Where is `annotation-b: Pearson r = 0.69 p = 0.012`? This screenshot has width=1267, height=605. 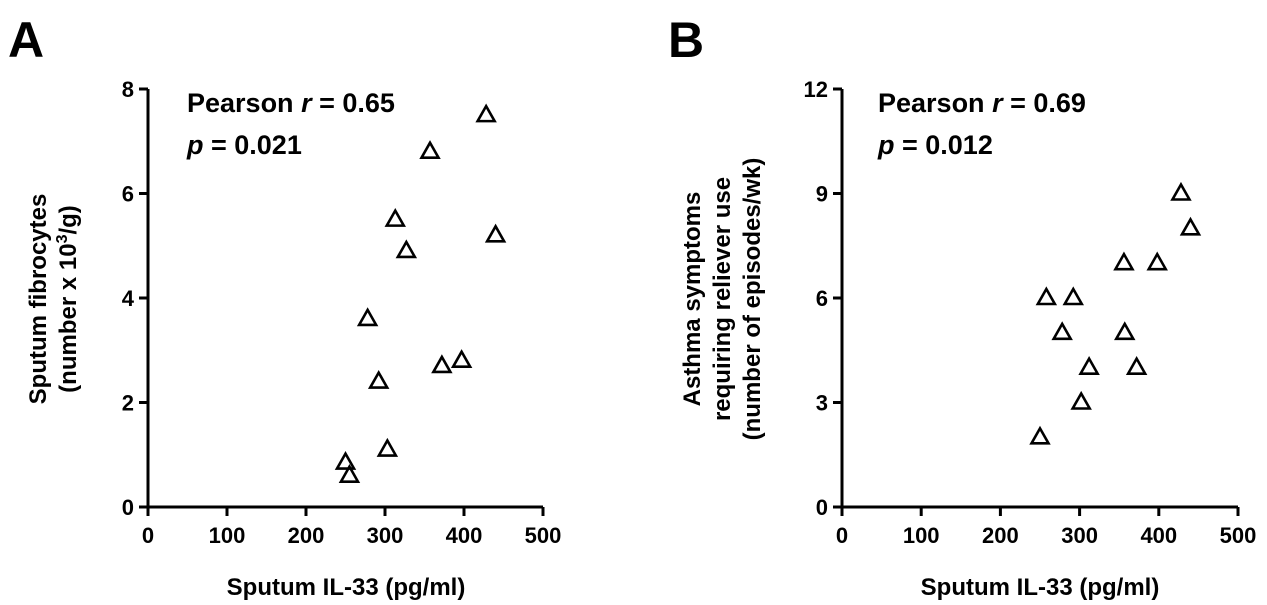
annotation-b: Pearson r = 0.69 p = 0.012 is located at coordinates (981, 124).